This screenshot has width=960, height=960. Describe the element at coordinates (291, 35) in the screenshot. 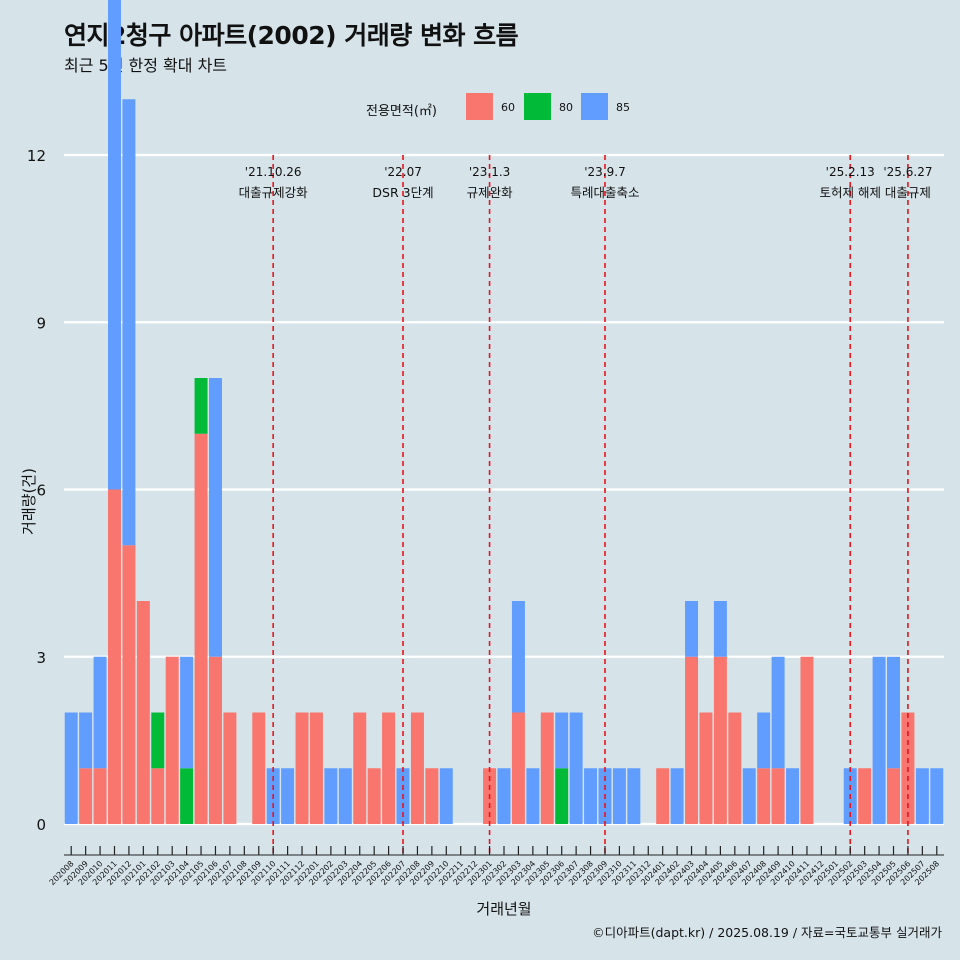

I see `chart-title: 연지2청구 아파트(2002) 거래량 변화 흐름` at that location.